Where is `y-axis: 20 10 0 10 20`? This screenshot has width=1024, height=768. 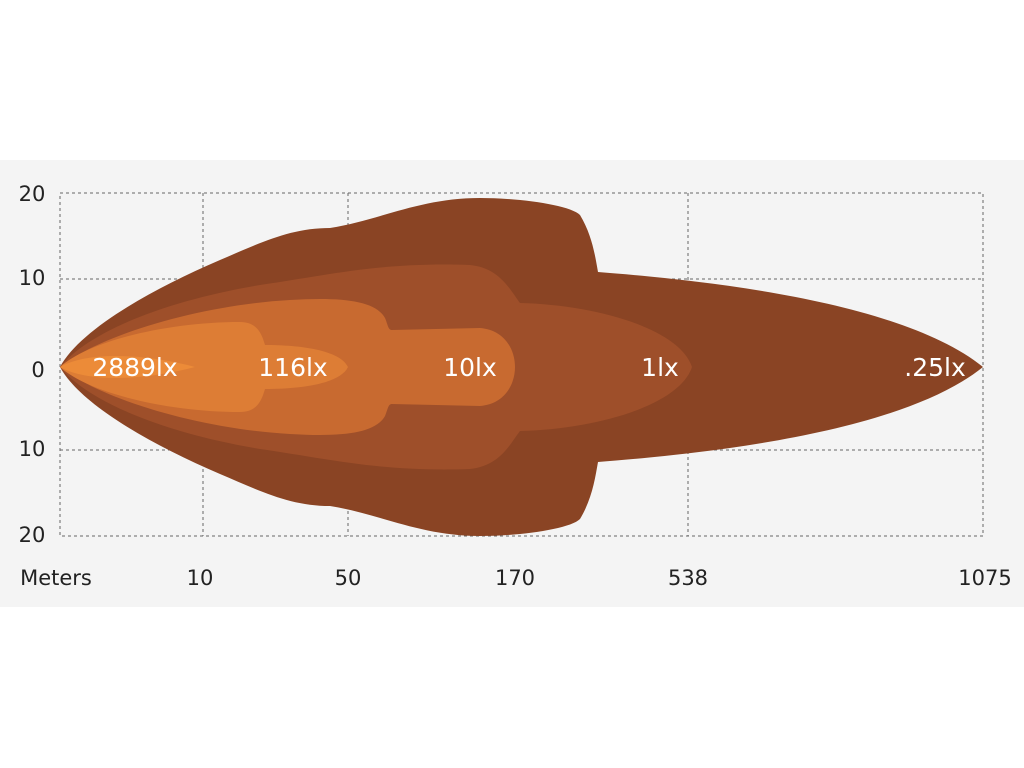 y-axis: 20 10 0 10 20 is located at coordinates (32, 364).